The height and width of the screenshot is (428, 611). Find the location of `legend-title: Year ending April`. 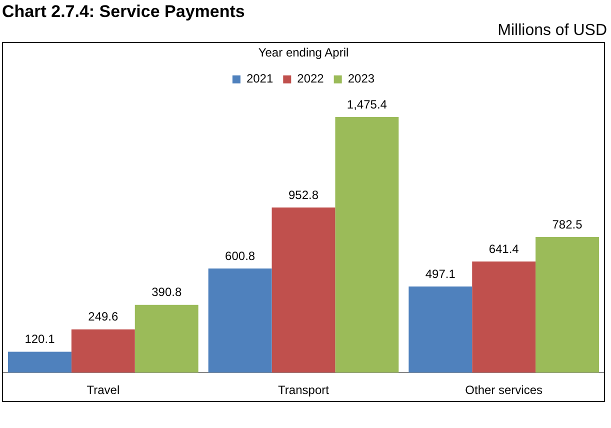

legend-title: Year ending April is located at coordinates (303, 52).